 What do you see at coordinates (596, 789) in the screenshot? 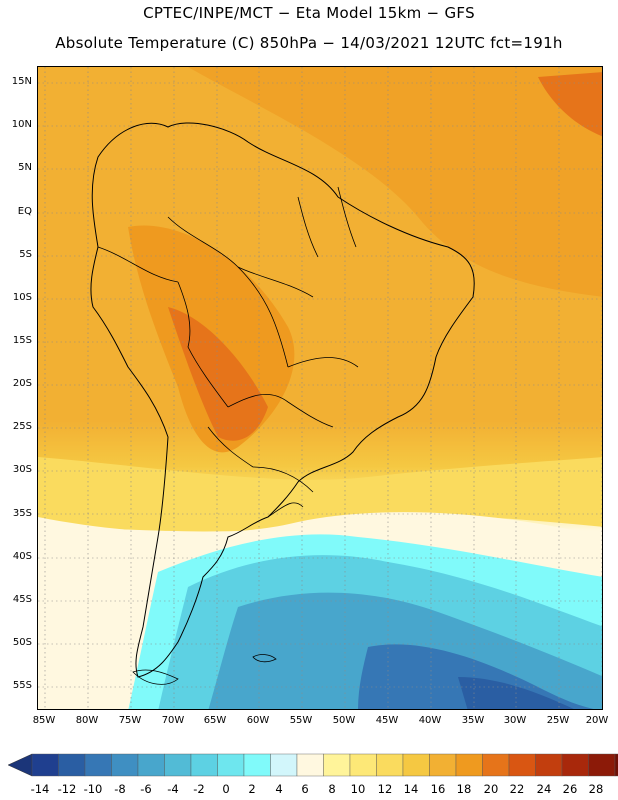
I see `colorbar-label: 28` at bounding box center [596, 789].